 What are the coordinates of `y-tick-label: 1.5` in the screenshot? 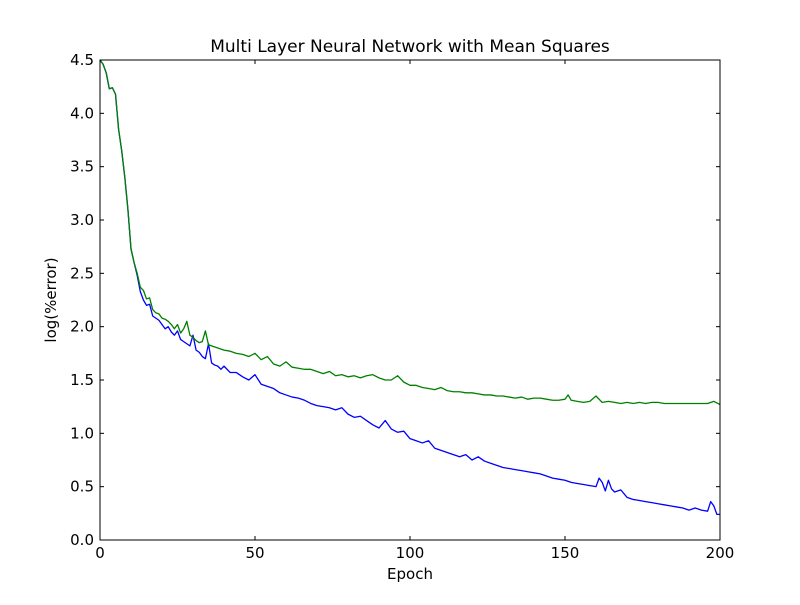 It's located at (82, 380).